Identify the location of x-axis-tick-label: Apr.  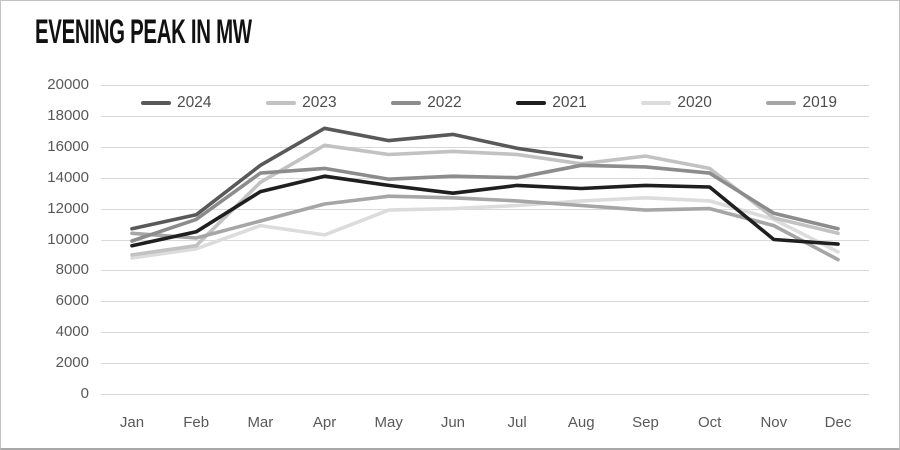
(324, 422).